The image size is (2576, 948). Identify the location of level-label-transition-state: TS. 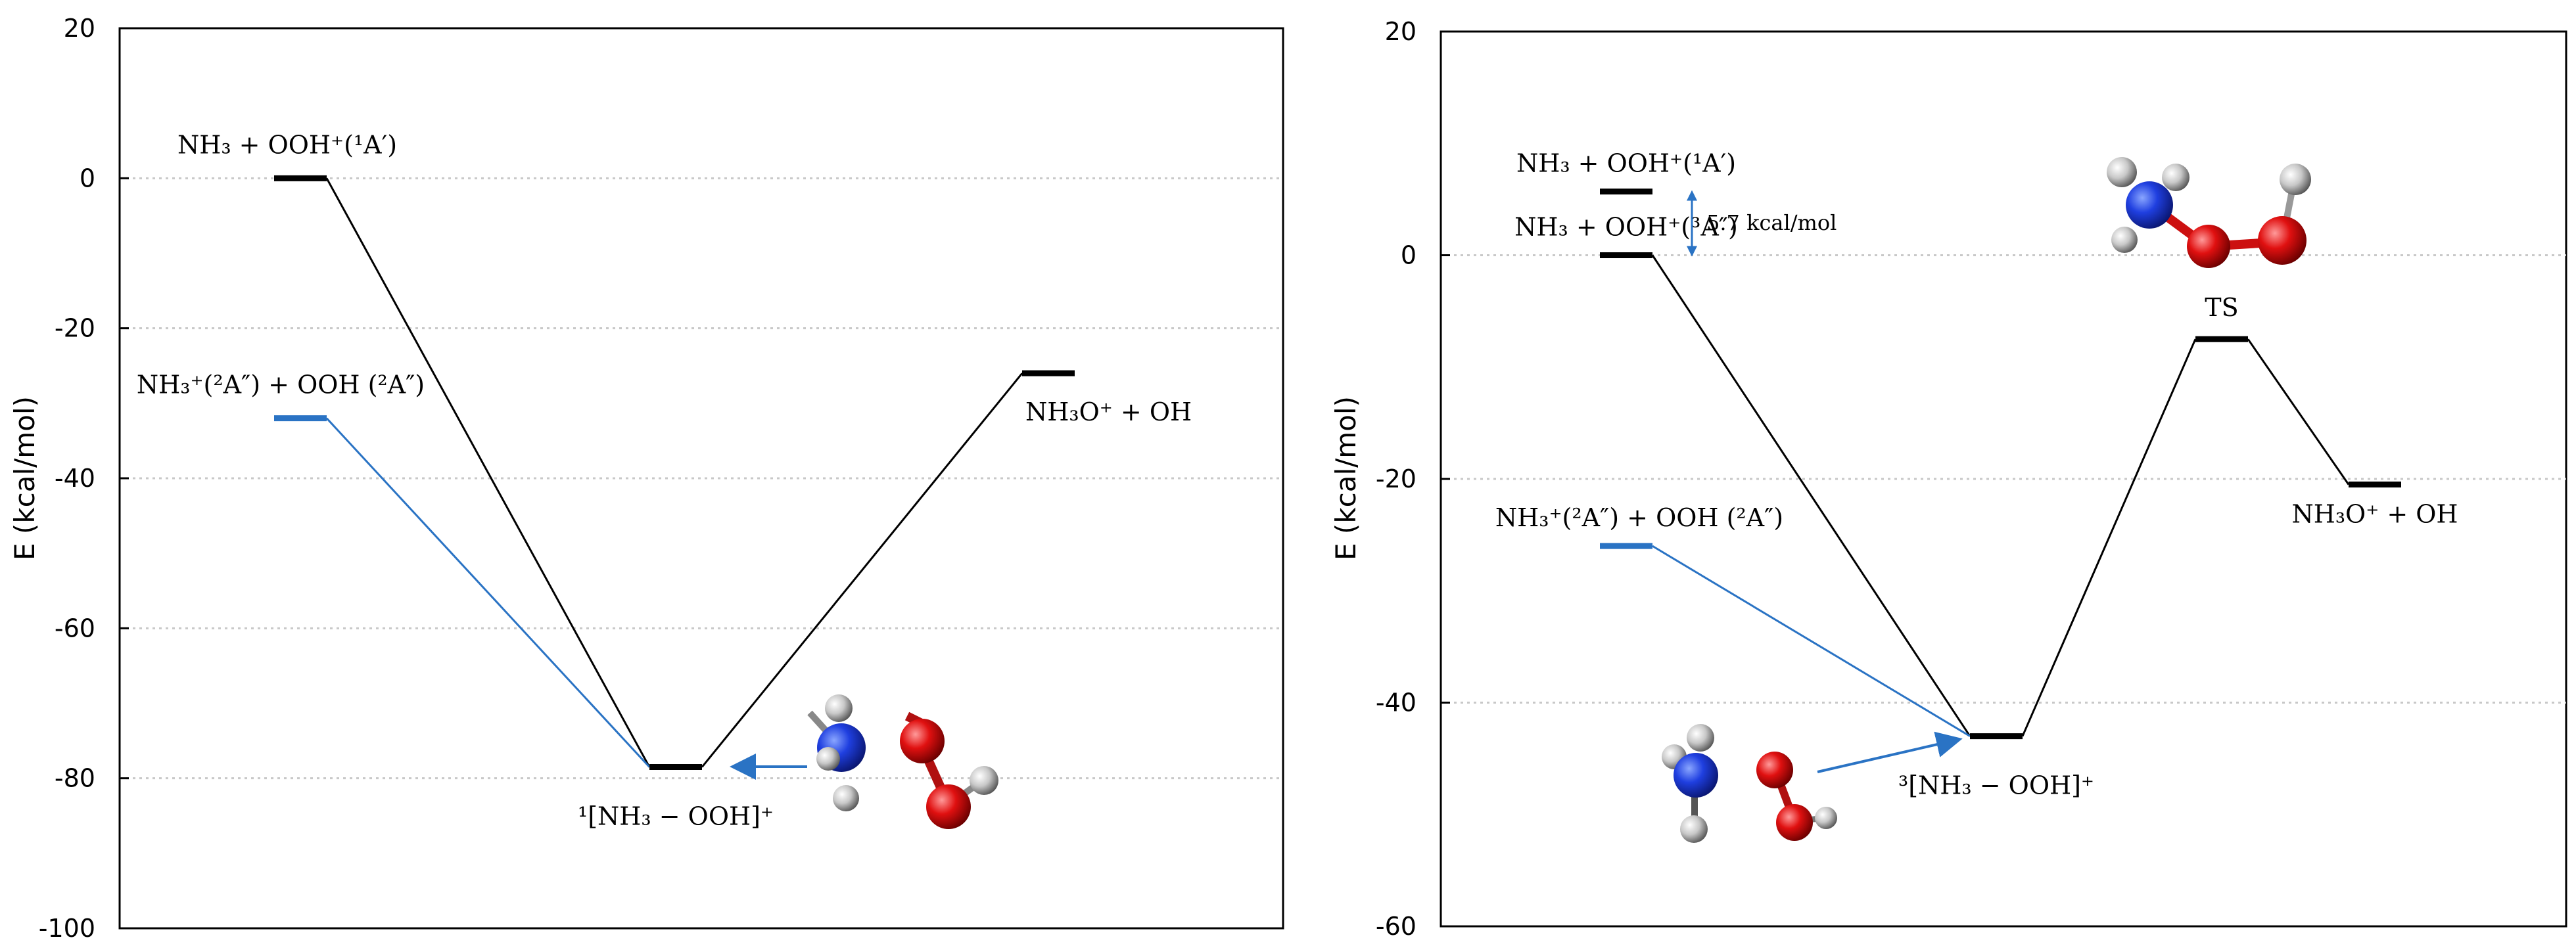
(2221, 307).